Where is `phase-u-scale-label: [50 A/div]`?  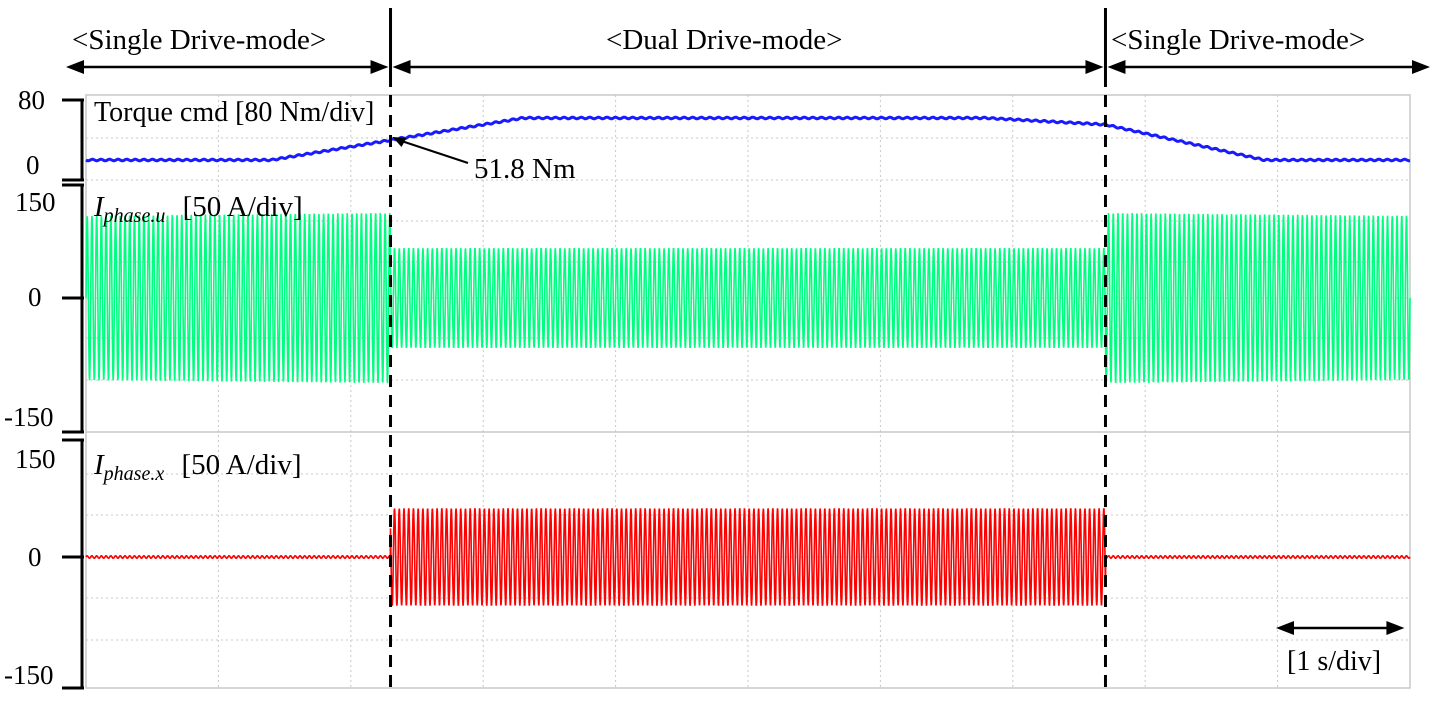 phase-u-scale-label: [50 A/div] is located at coordinates (242, 207).